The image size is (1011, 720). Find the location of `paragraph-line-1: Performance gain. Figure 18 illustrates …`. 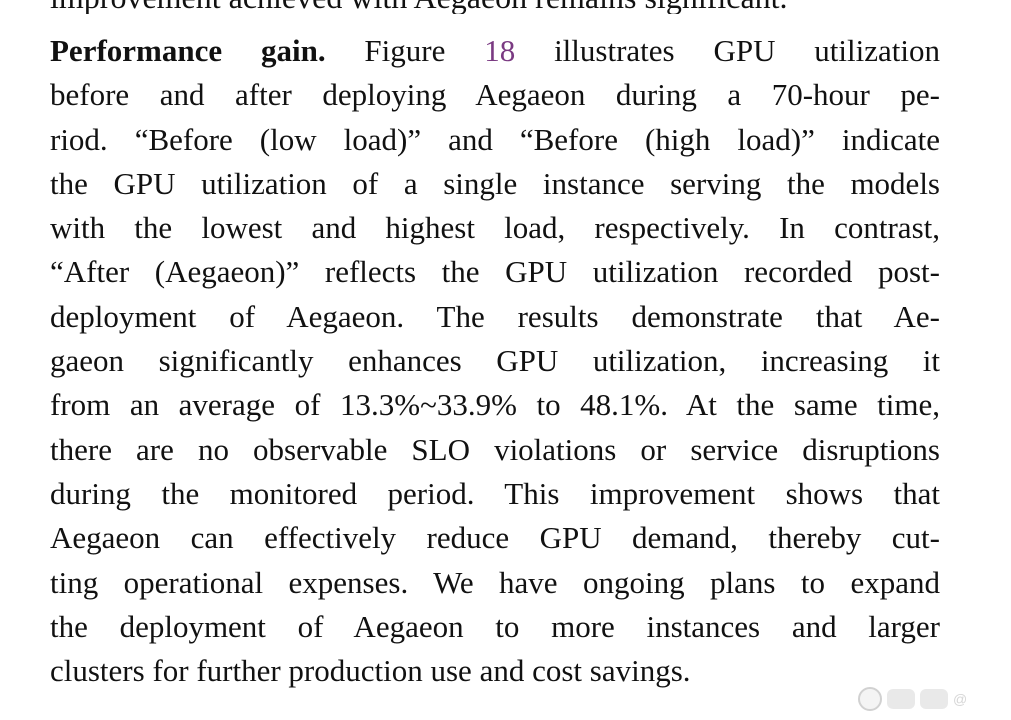

paragraph-line-1: Performance gain. Figure 18 illustrates … is located at coordinates (495, 51).